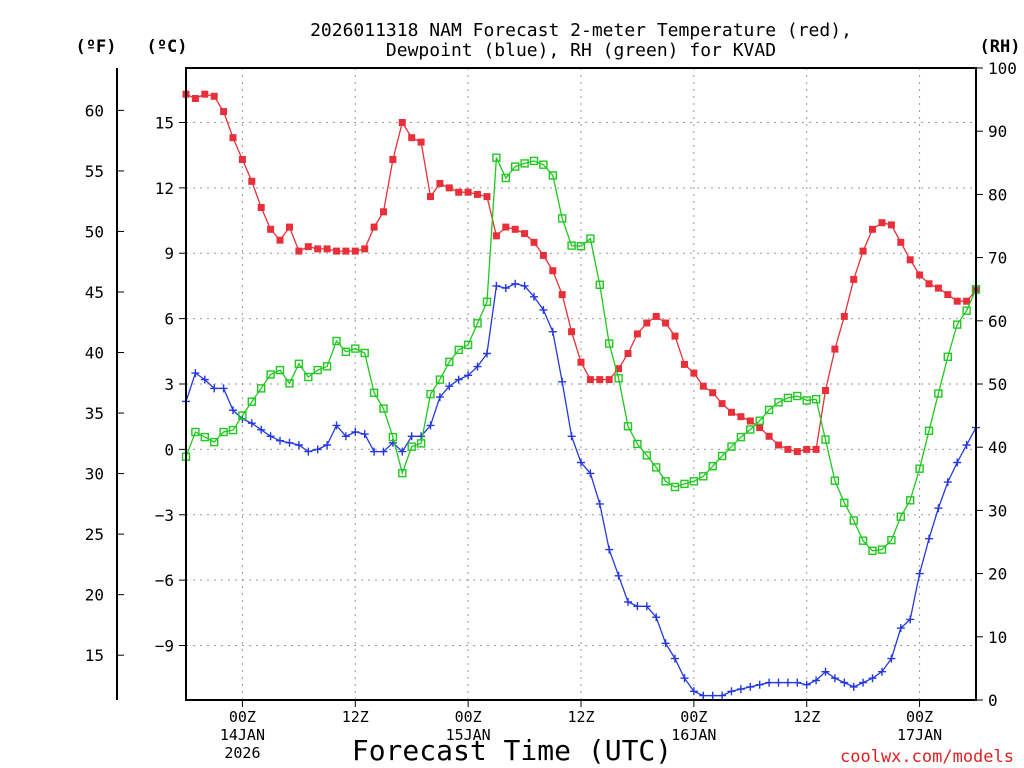  I want to click on chart-title-line2: Dewpoint (blue), RH (green) for KVAD, so click(581, 50).